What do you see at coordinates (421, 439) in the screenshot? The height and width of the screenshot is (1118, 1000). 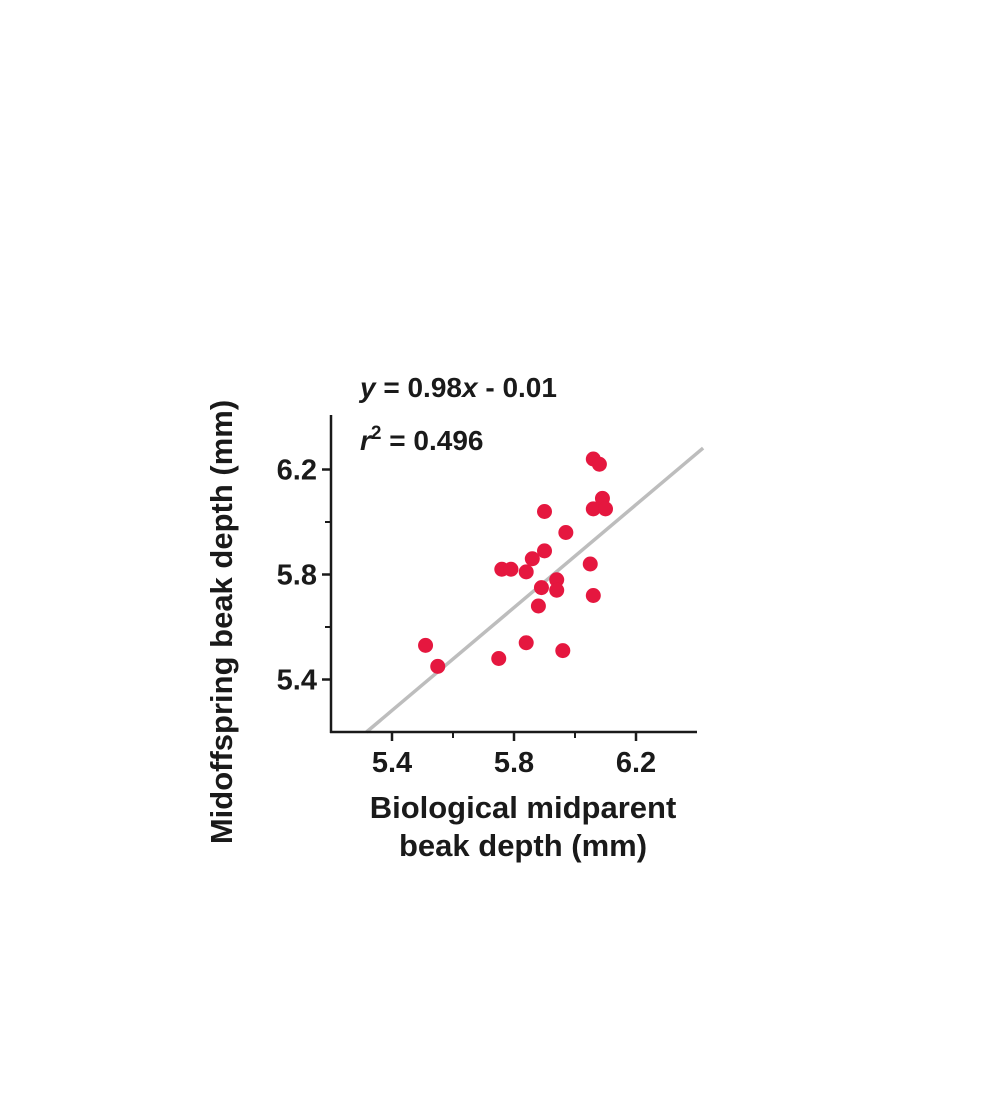 I see `r-squared-annotation: r2 = 0.496` at bounding box center [421, 439].